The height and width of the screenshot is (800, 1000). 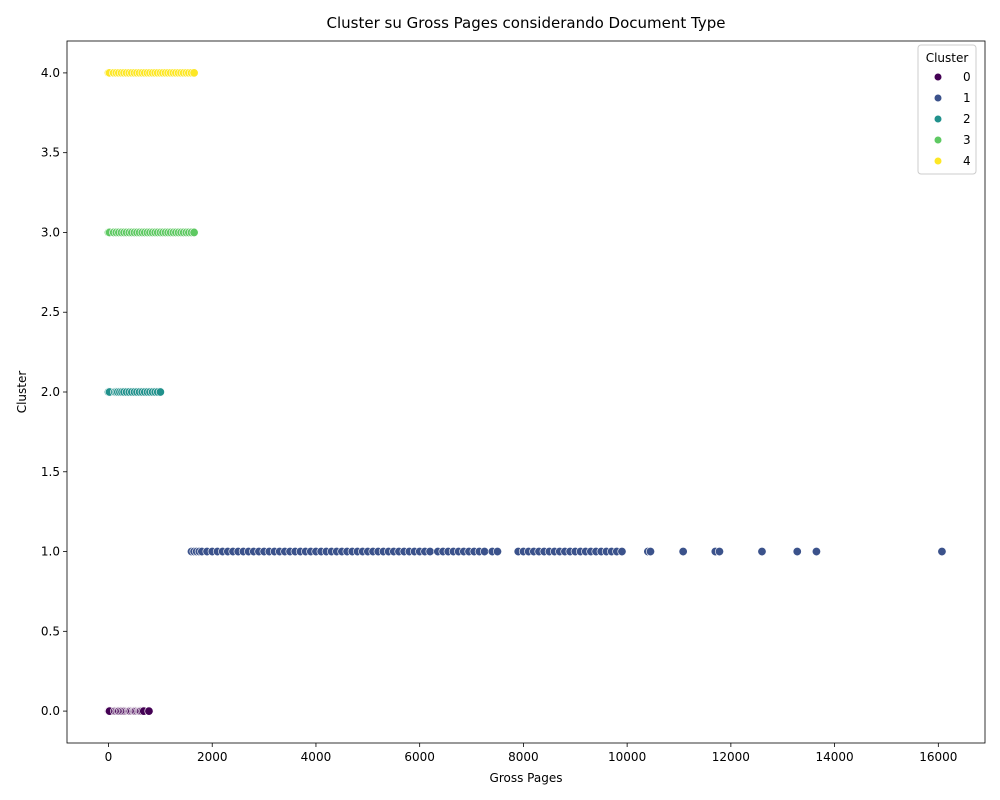 What do you see at coordinates (967, 98) in the screenshot?
I see `legend-label-1: 1` at bounding box center [967, 98].